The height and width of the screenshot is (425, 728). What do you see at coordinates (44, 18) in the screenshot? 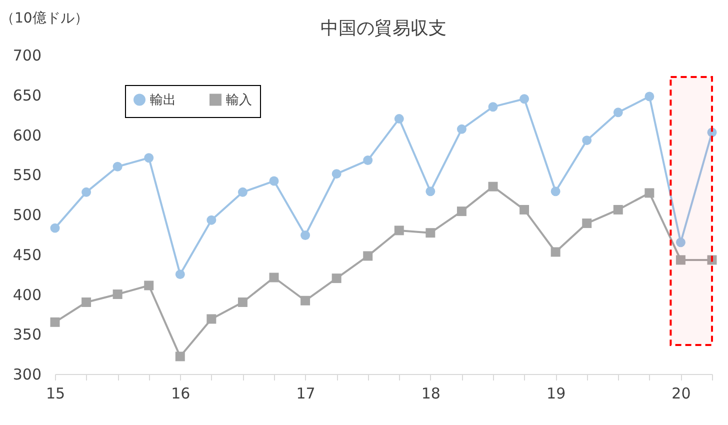
I see `y-axis-title: （10億ドル）` at bounding box center [44, 18].